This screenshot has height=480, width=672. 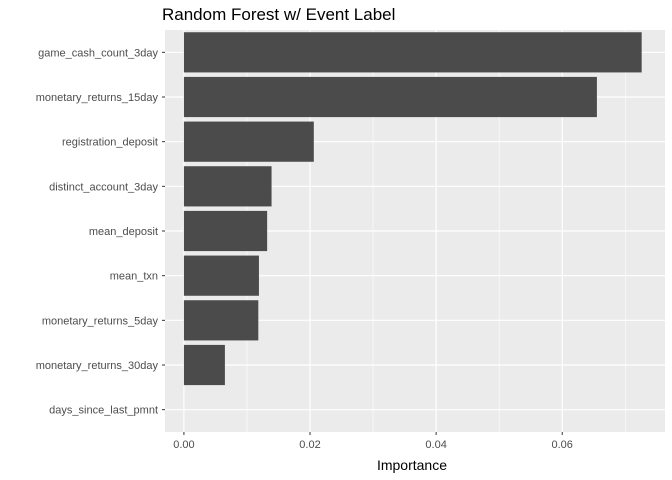 I want to click on y-tick-label: distinct_account_3day, so click(x=103, y=187).